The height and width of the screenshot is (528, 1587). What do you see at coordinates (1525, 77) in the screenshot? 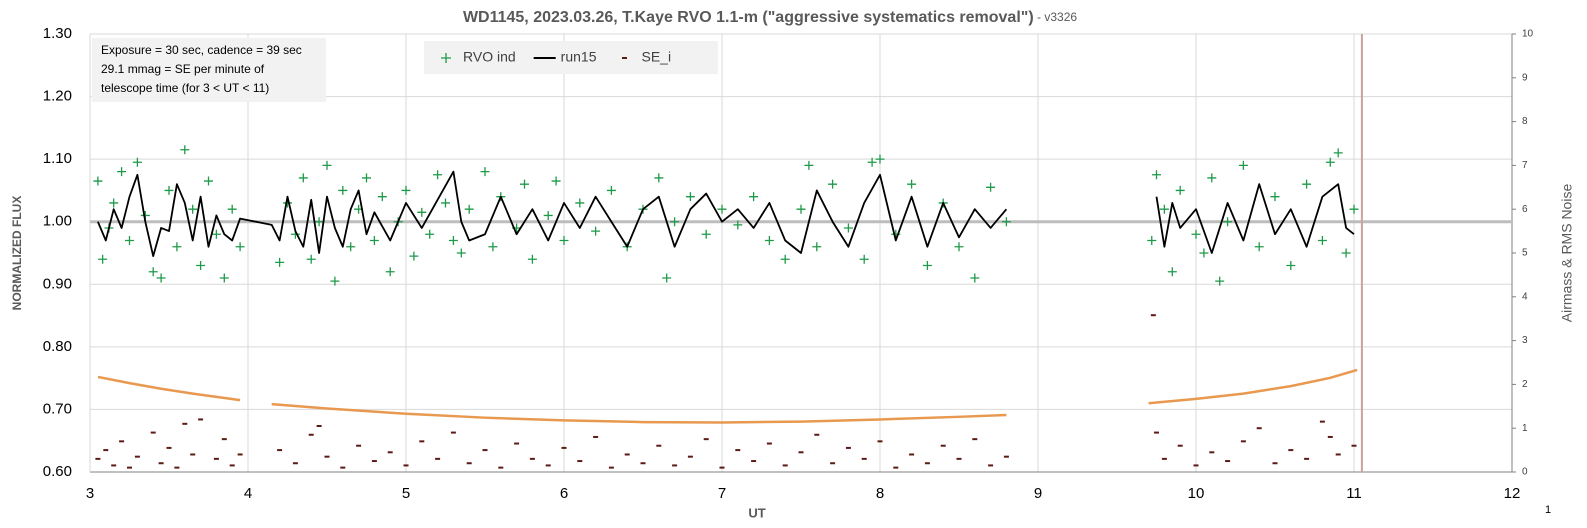
I see `y2-tick-label: 9` at bounding box center [1525, 77].